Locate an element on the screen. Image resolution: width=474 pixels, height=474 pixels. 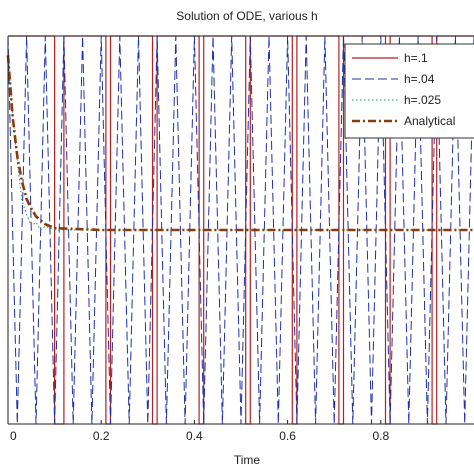
legend-box is located at coordinates (409, 91).